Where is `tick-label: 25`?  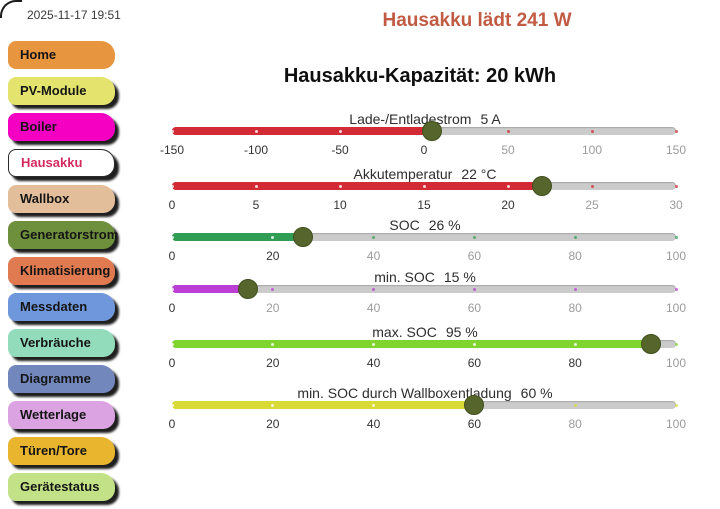 tick-label: 25 is located at coordinates (592, 205).